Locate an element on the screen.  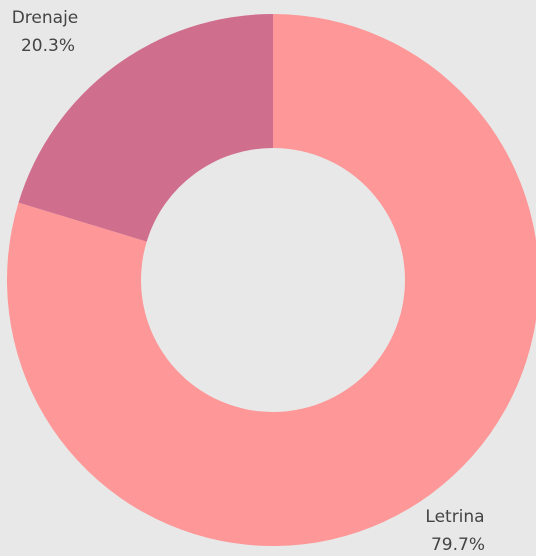
slice-value-label: 79.7% is located at coordinates (458, 545).